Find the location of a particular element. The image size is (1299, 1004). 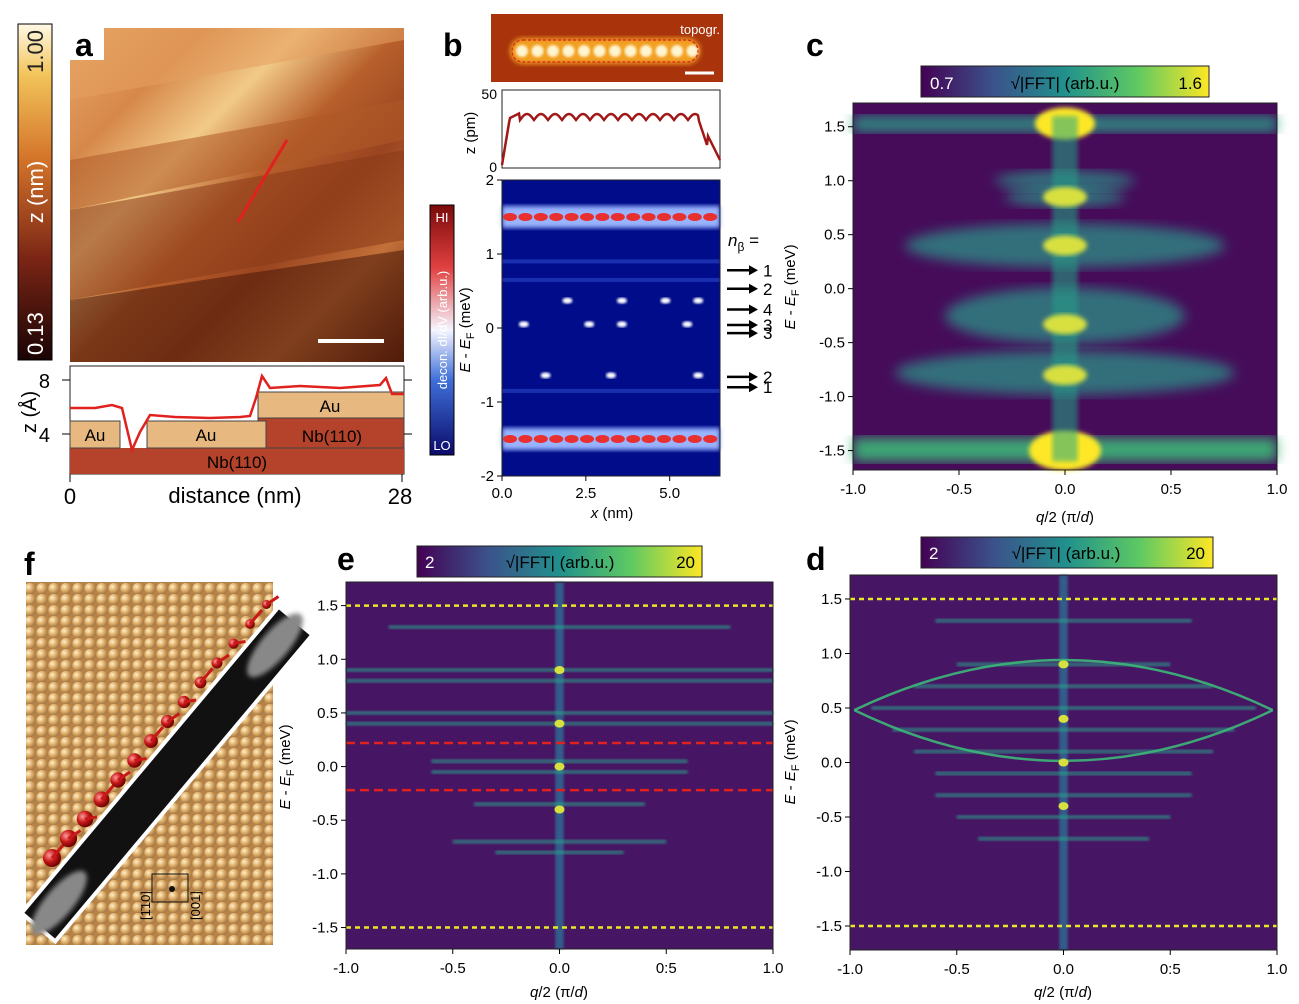

colorbar-a-label: z (nm) is located at coordinates (35, 192).